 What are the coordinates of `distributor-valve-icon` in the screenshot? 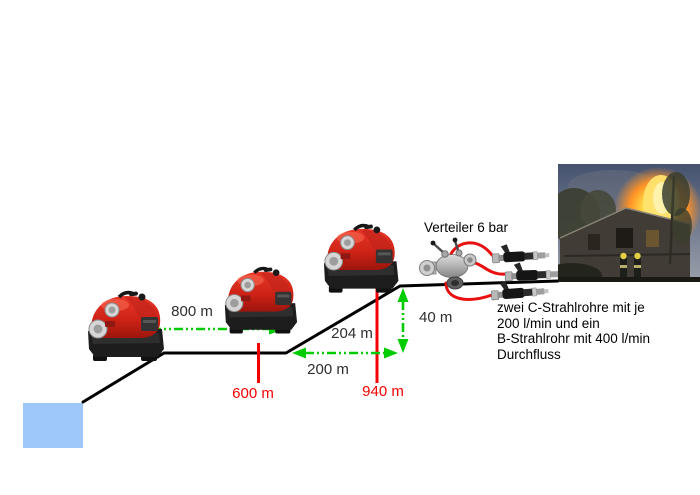 It's located at (448, 263).